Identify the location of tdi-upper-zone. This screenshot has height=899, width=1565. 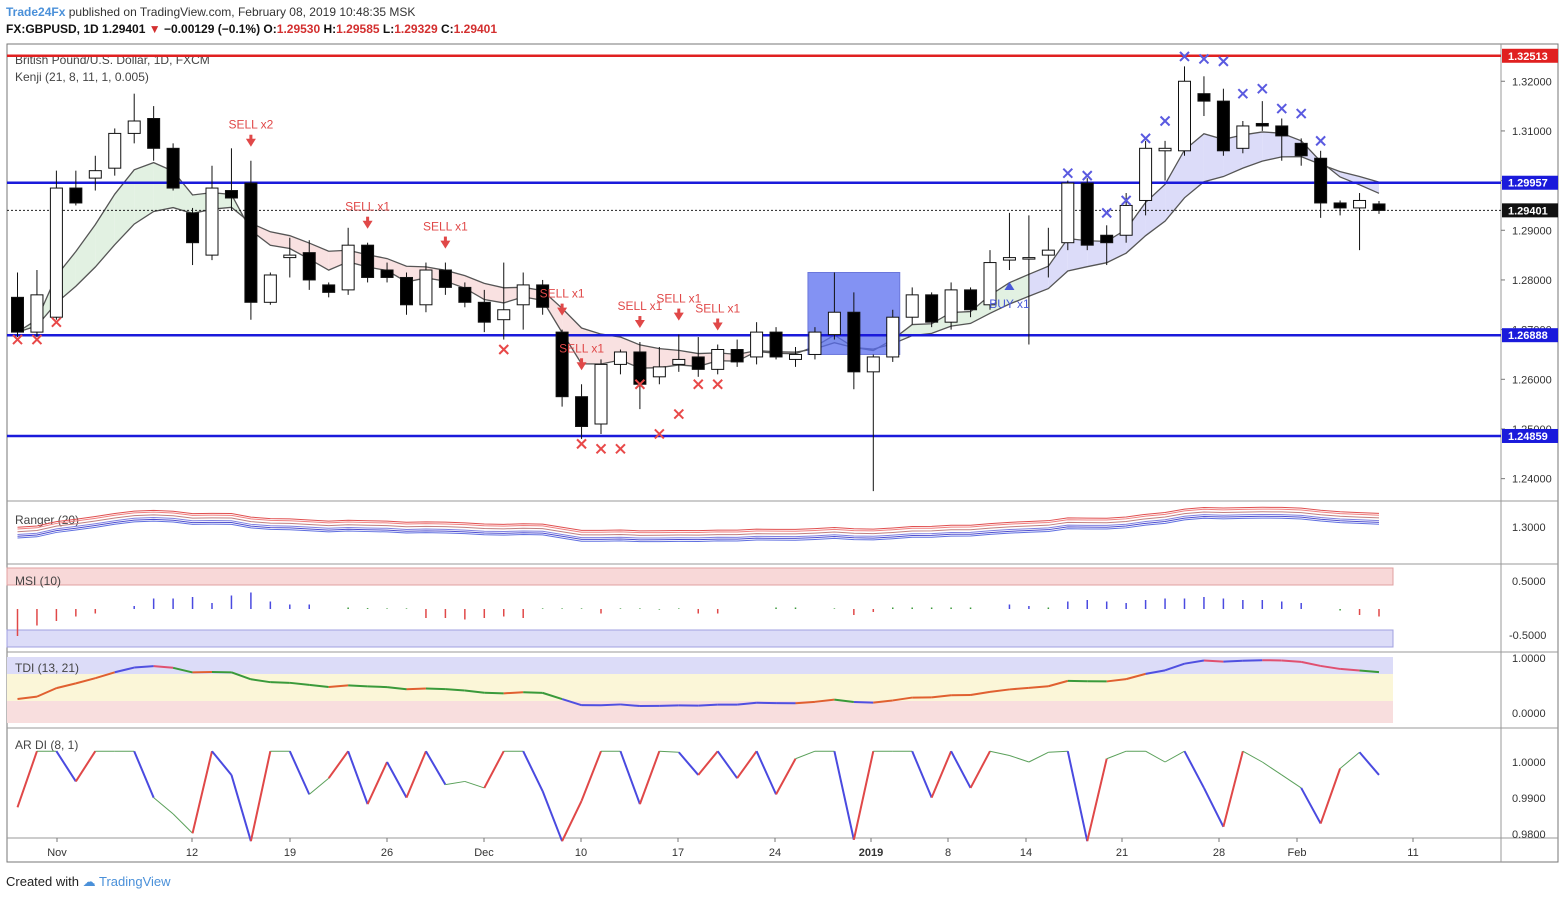
(700, 665).